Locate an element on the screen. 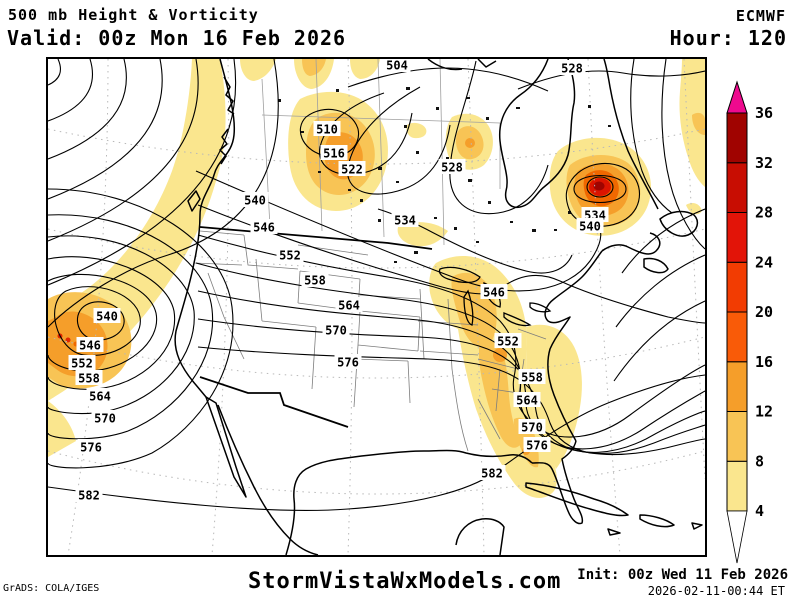  contour-label: 522 is located at coordinates (352, 170).